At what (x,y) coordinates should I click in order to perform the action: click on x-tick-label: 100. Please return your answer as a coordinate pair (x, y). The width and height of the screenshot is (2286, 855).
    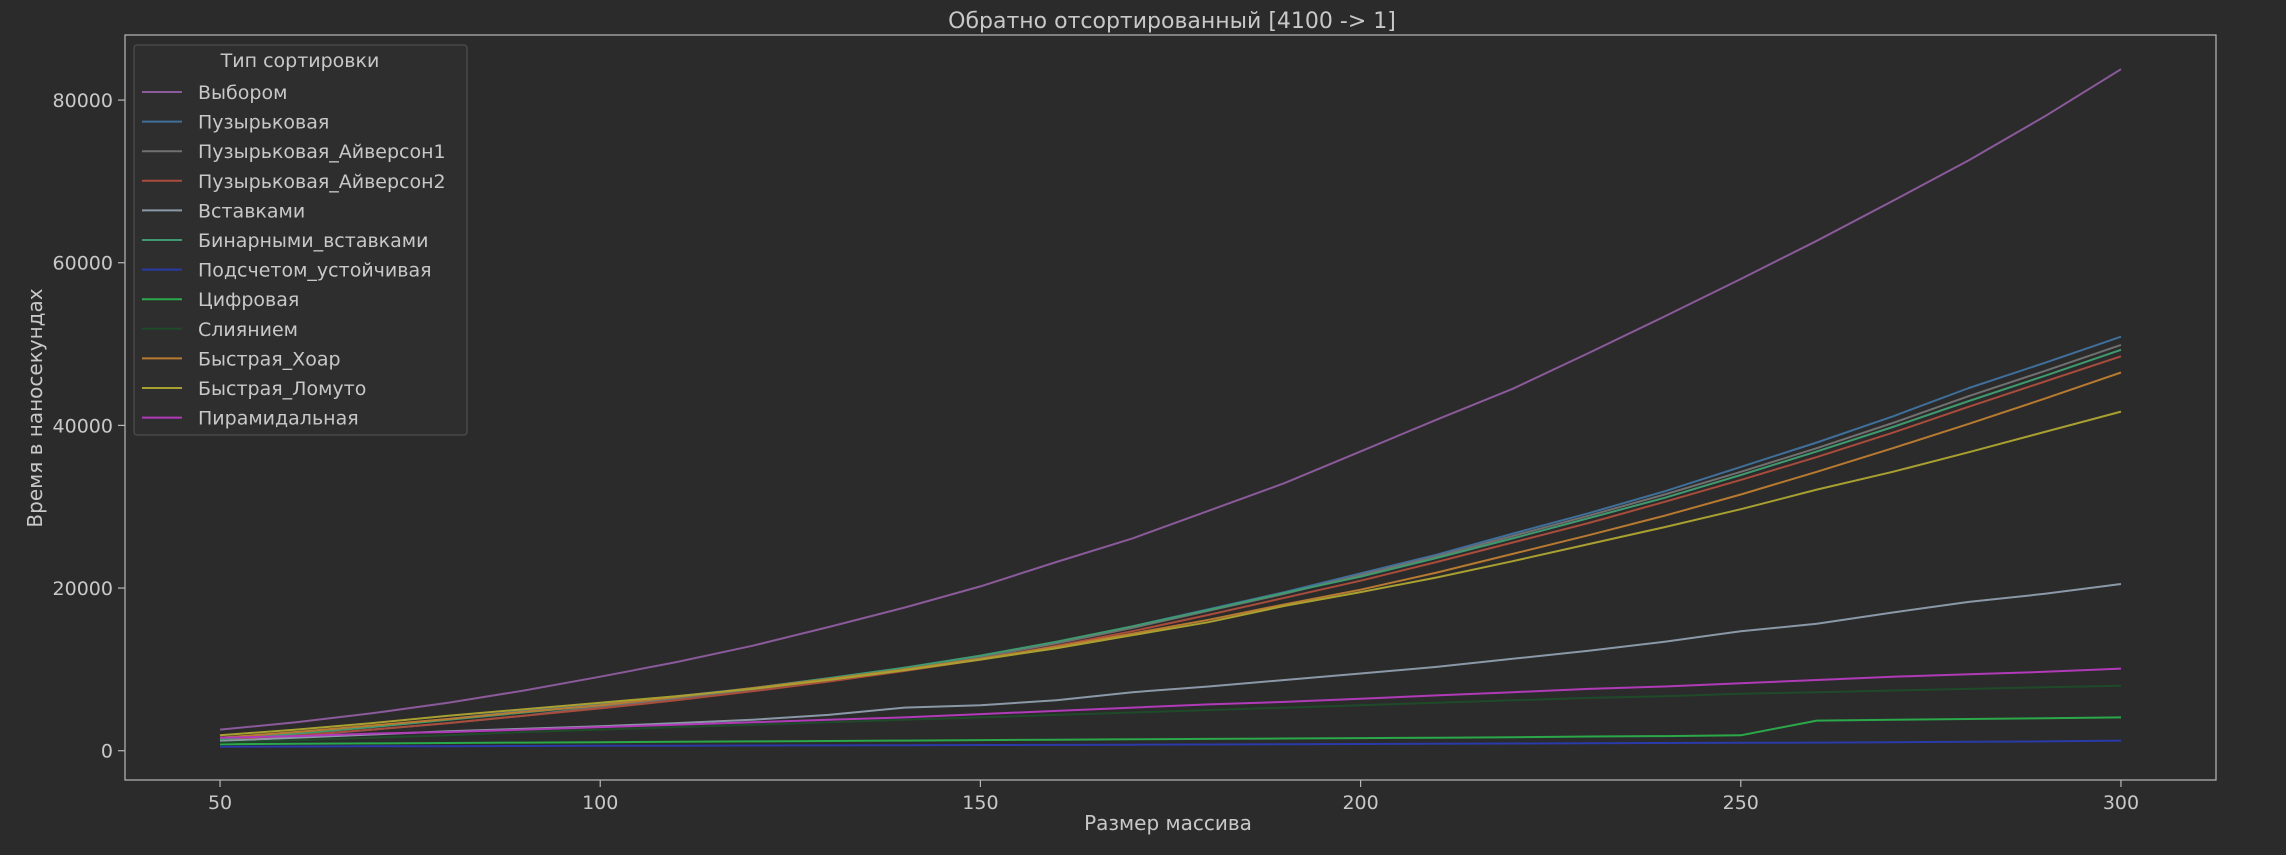
    Looking at the image, I should click on (600, 803).